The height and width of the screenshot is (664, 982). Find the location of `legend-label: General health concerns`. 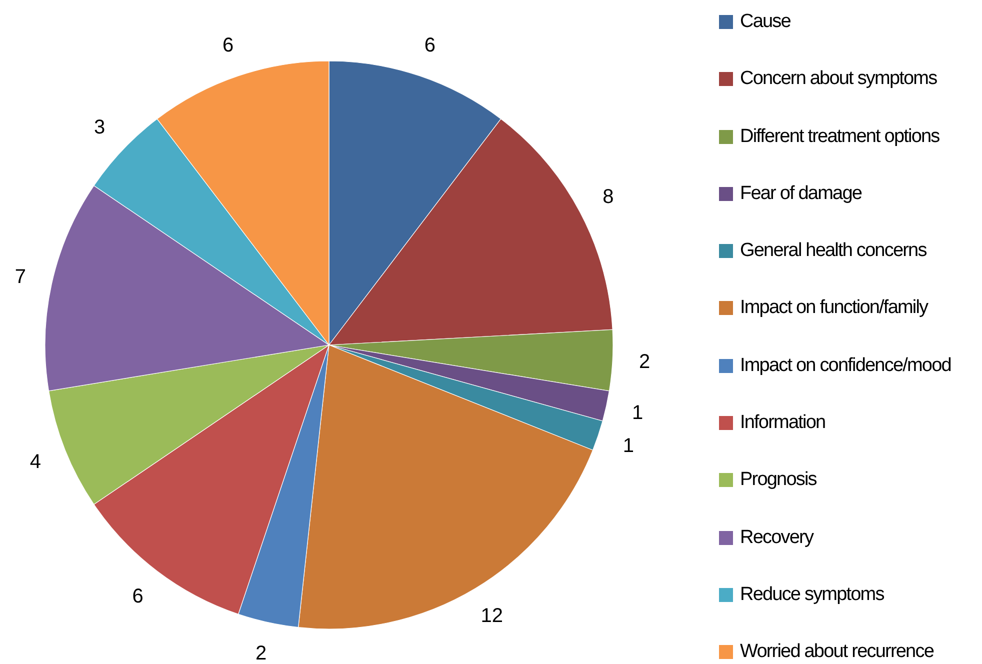

legend-label: General health concerns is located at coordinates (833, 251).